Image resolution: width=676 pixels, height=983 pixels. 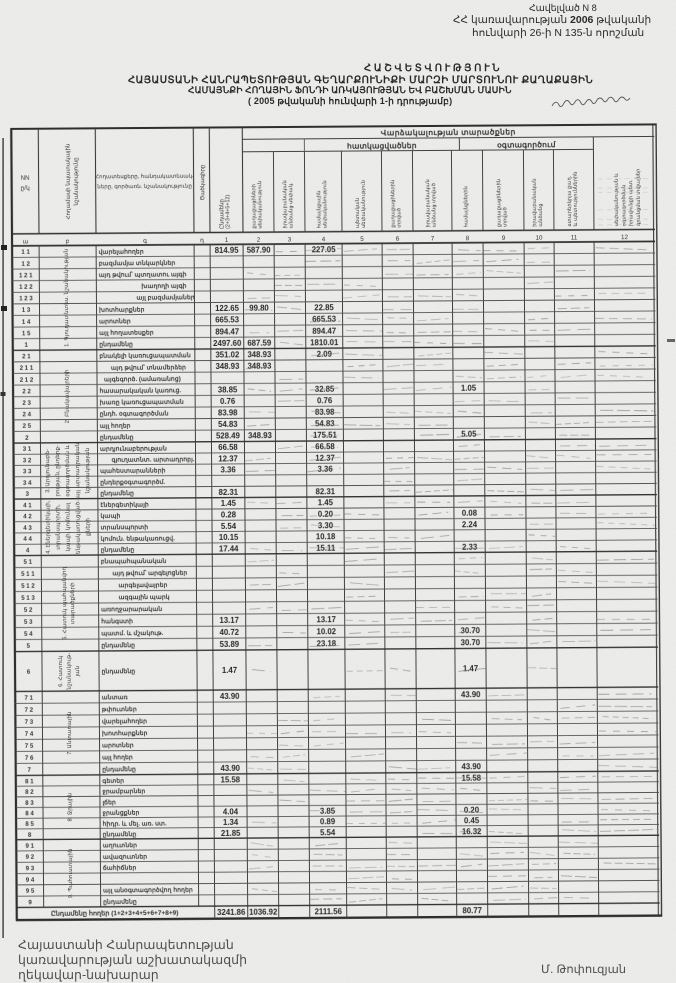 I want to click on svg-text: 2. Բնակավայրերի, so click(x=66, y=396).